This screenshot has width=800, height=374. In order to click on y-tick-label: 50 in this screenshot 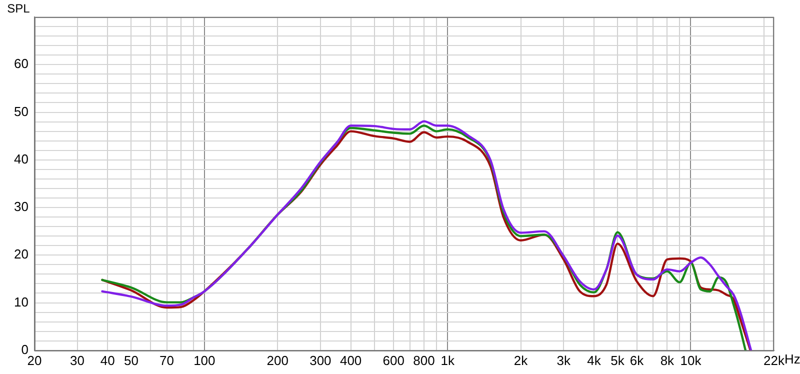, I will do `click(21, 111)`.